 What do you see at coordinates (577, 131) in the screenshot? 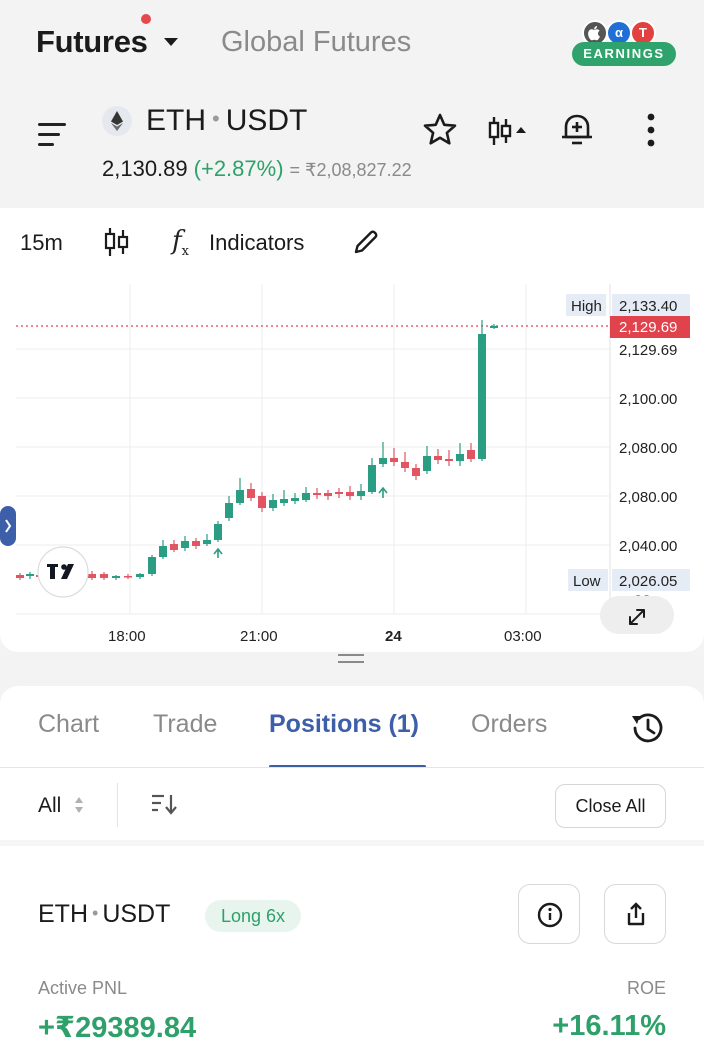
I see `alert-bell-icon` at bounding box center [577, 131].